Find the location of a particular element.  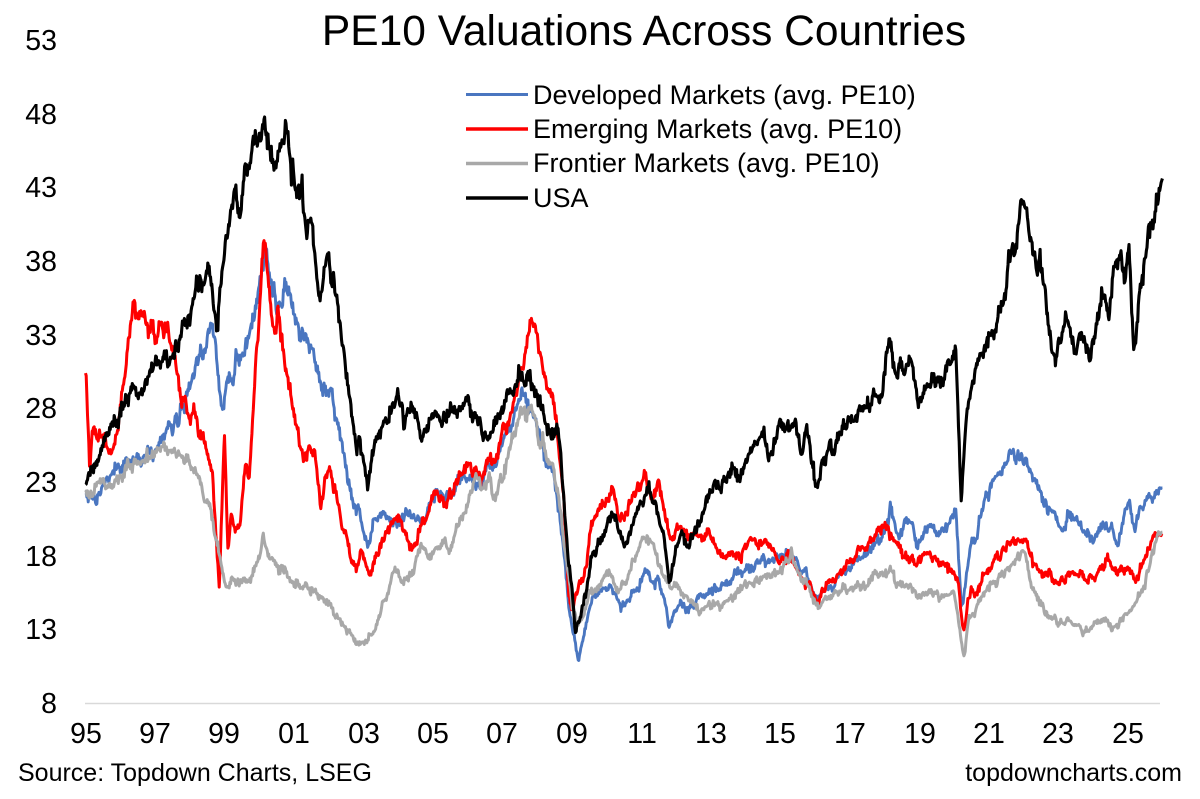

svg-text: 8 is located at coordinates (49, 704).